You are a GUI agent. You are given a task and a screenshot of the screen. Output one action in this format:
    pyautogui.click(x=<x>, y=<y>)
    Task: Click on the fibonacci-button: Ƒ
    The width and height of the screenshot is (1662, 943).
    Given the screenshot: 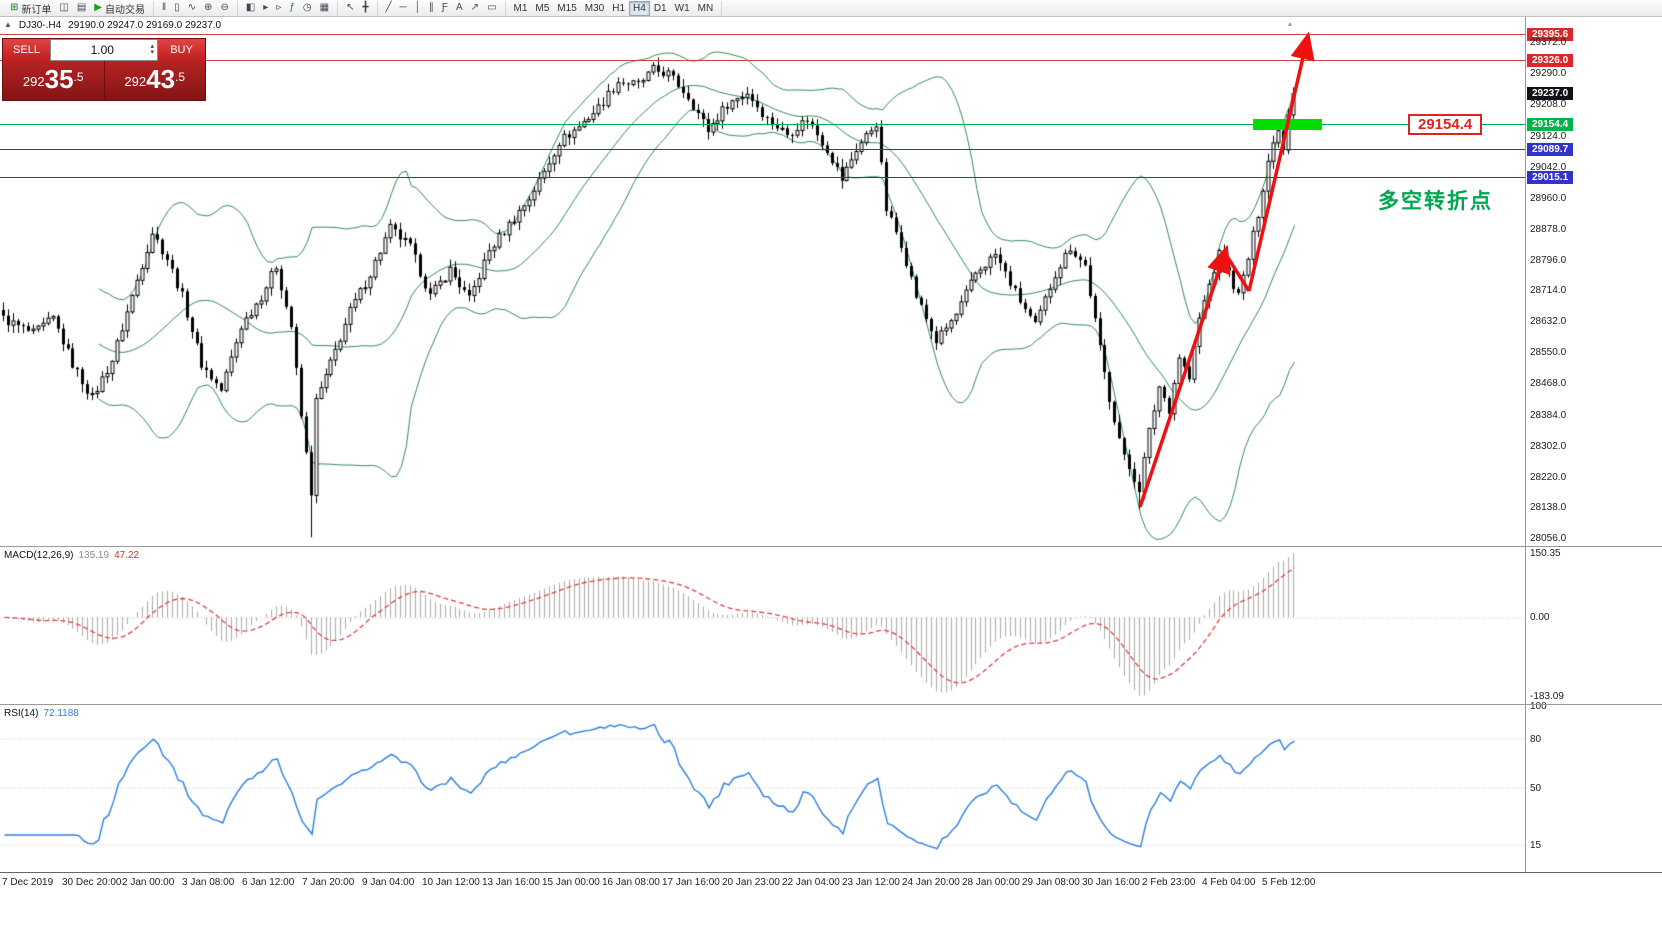 What is the action you would take?
    pyautogui.click(x=445, y=8)
    